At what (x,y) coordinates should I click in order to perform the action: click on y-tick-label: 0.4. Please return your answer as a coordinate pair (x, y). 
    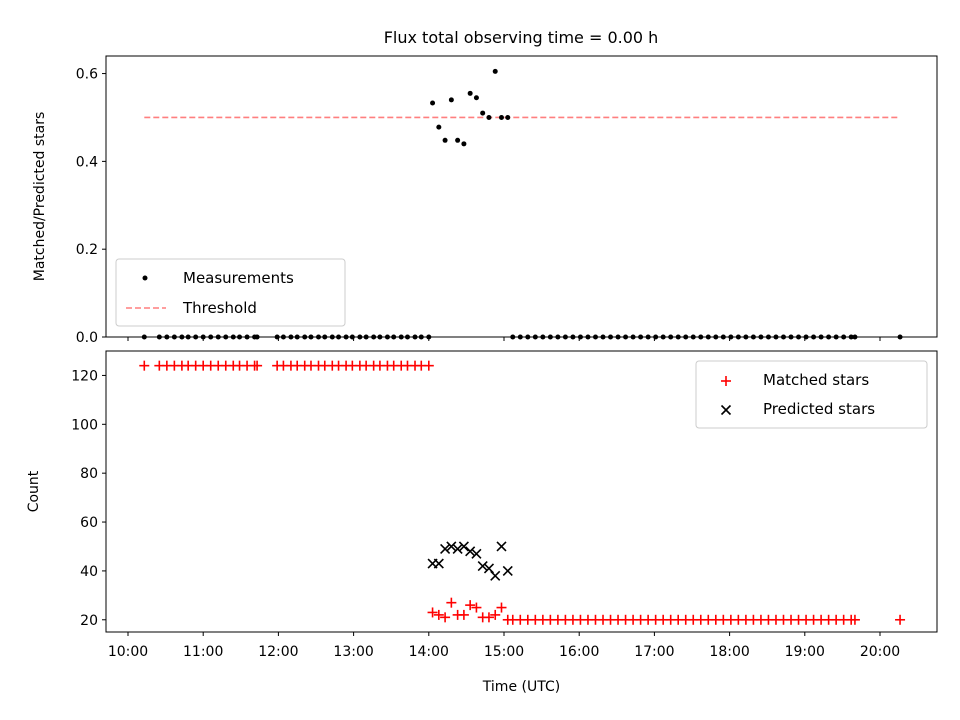
    Looking at the image, I should click on (87, 162).